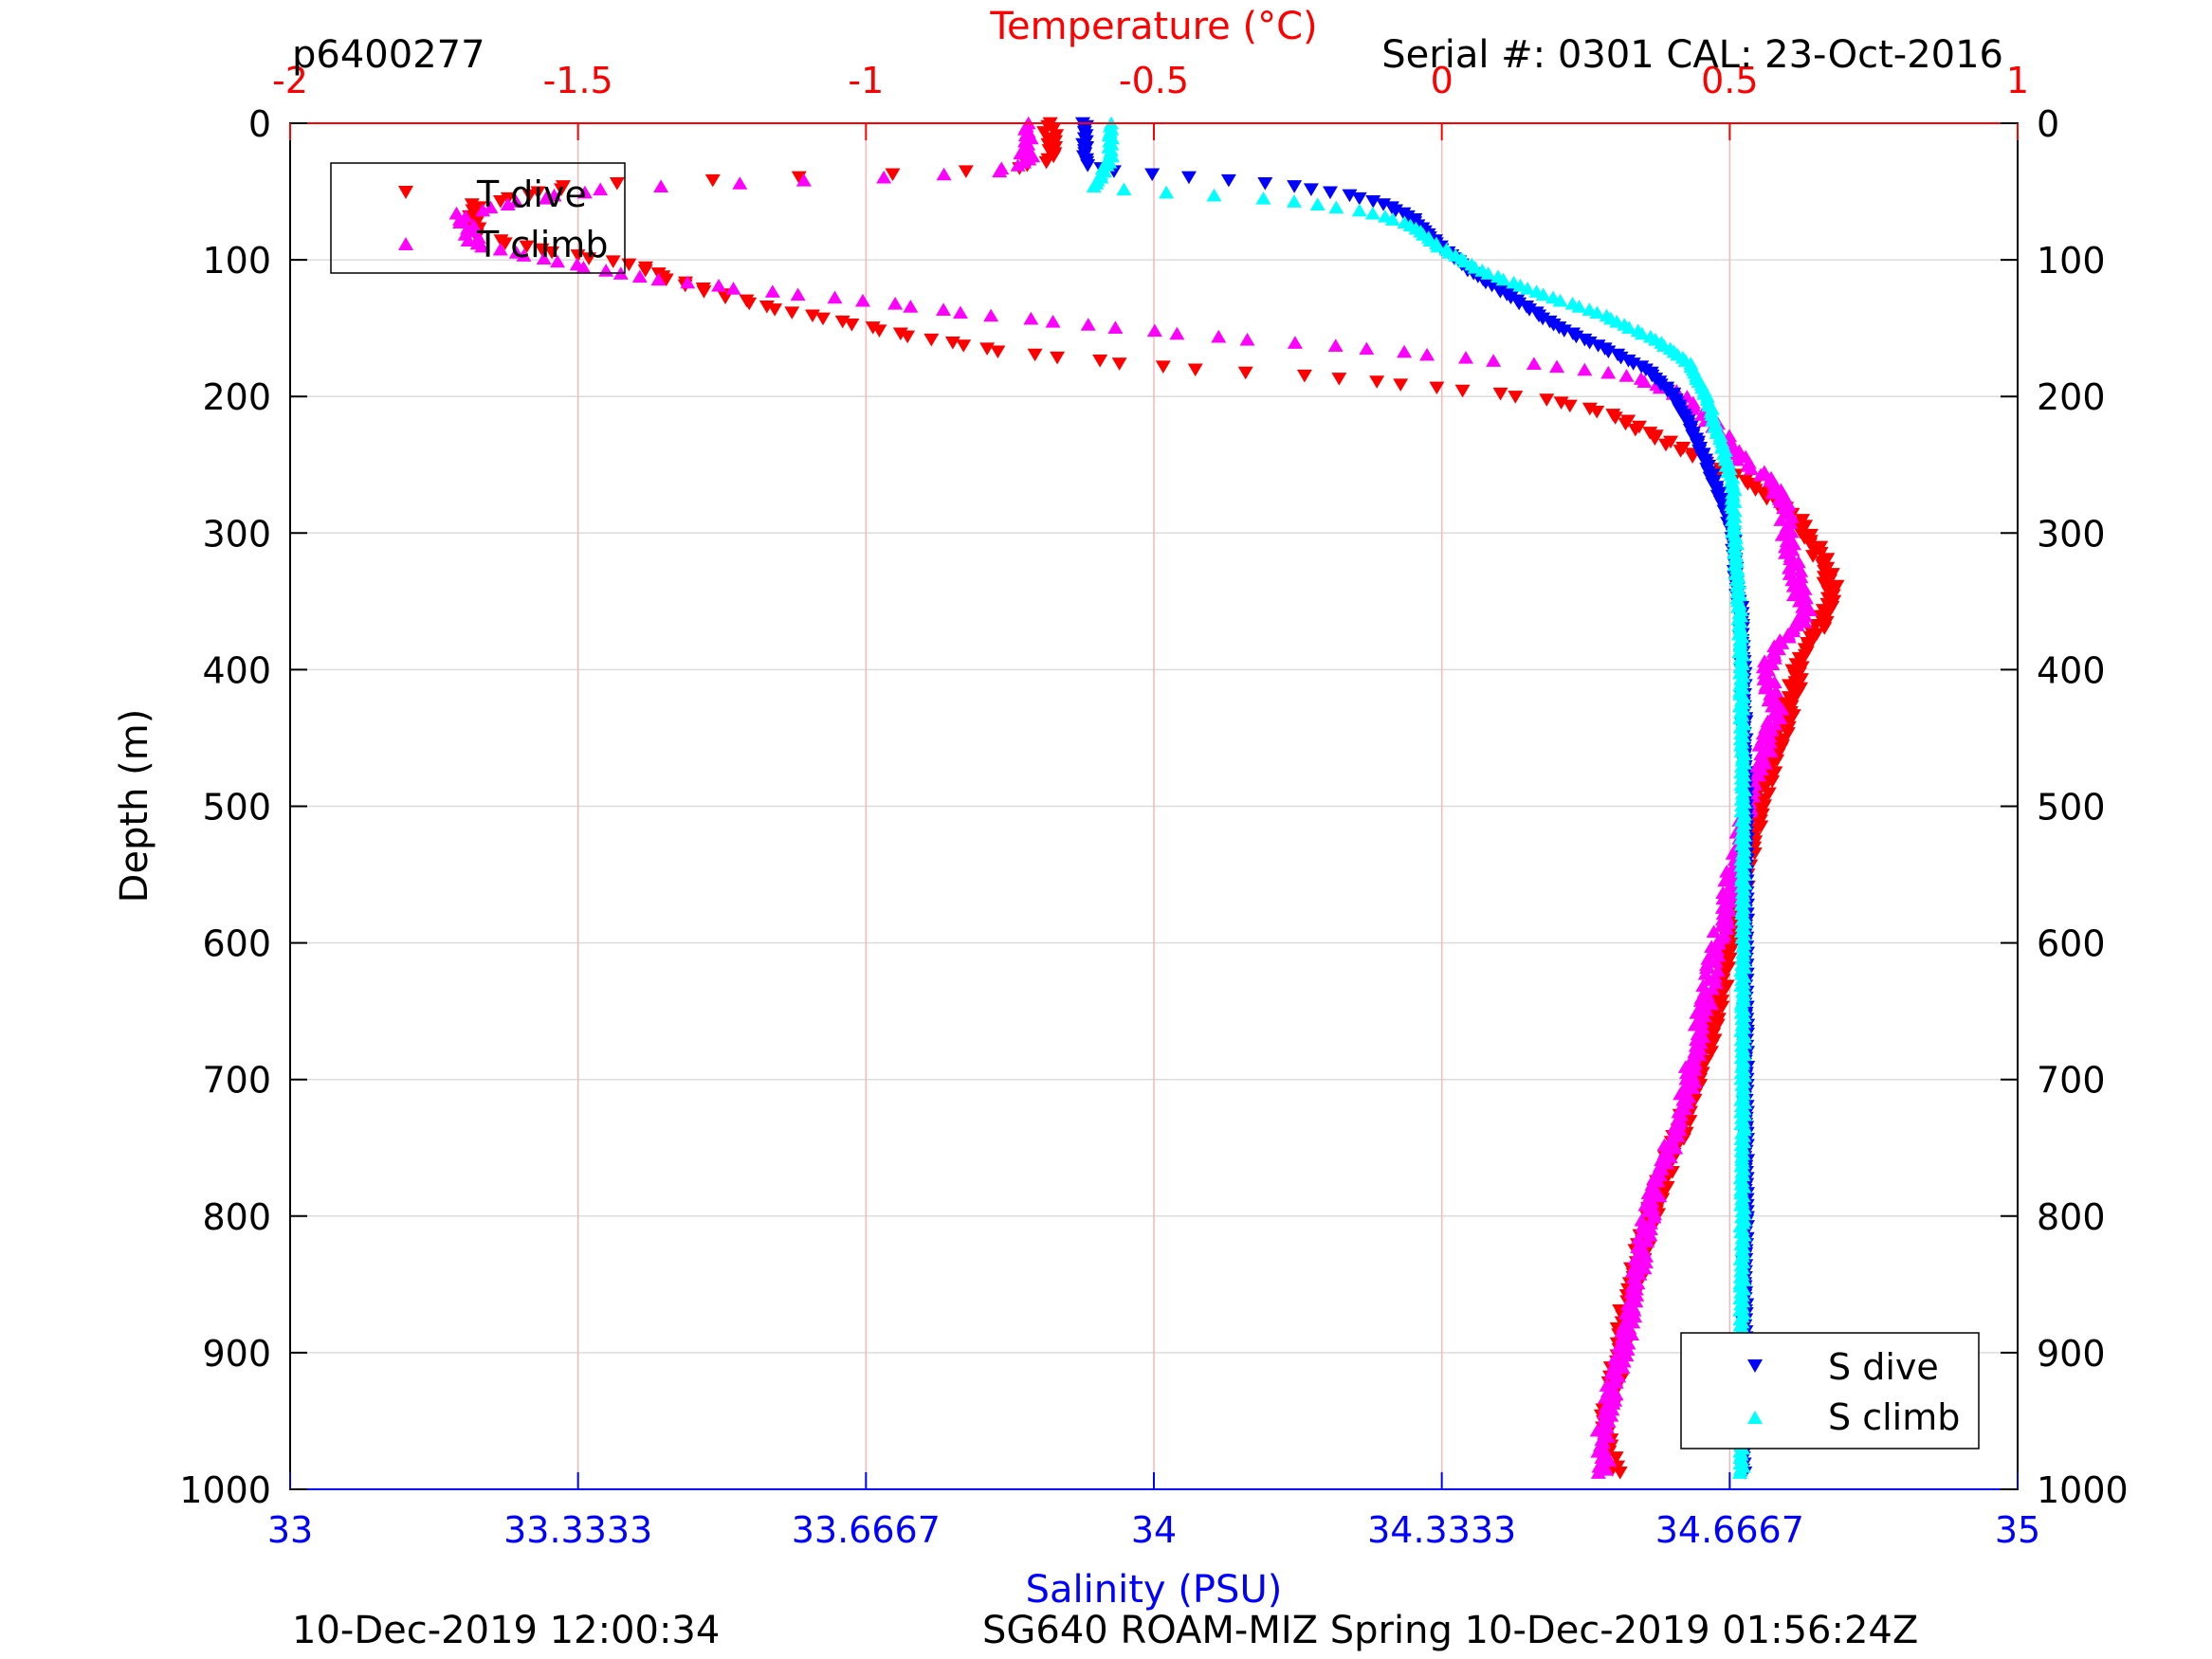 Image resolution: width=2212 pixels, height=1659 pixels. I want to click on depth-tick-label-left: 900, so click(236, 1354).